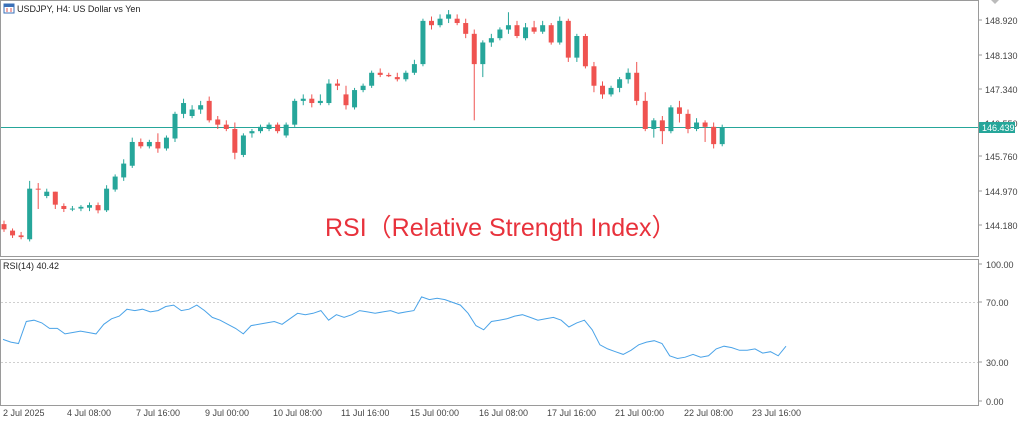 The image size is (1024, 421). I want to click on current-price-tag, so click(997, 127).